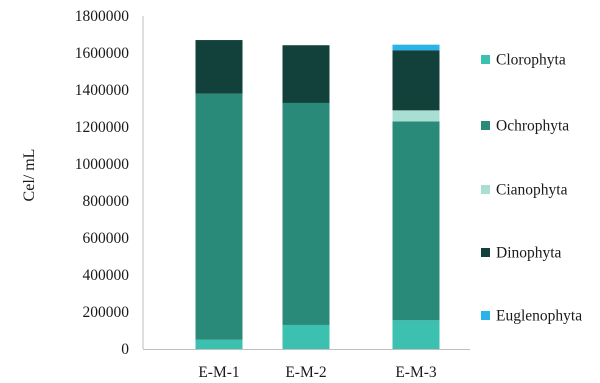 Image resolution: width=600 pixels, height=383 pixels. Describe the element at coordinates (106, 312) in the screenshot. I see `y-tick-label: 200000` at that location.